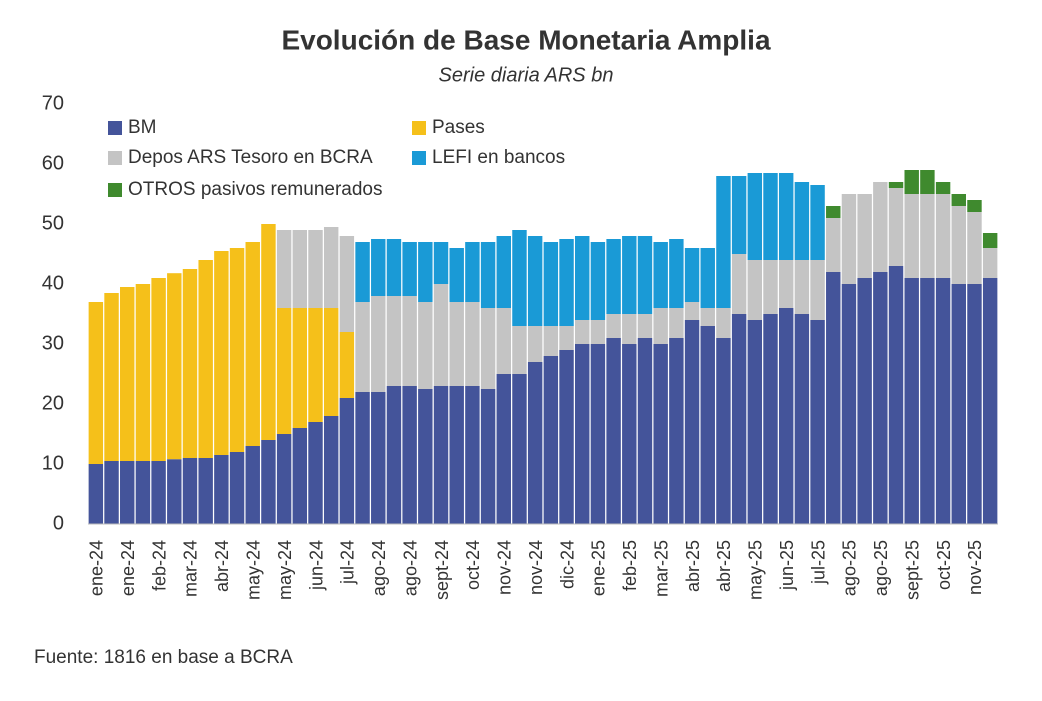 Image resolution: width=1042 pixels, height=701 pixels. I want to click on x-tick-label: mar-24, so click(191, 568).